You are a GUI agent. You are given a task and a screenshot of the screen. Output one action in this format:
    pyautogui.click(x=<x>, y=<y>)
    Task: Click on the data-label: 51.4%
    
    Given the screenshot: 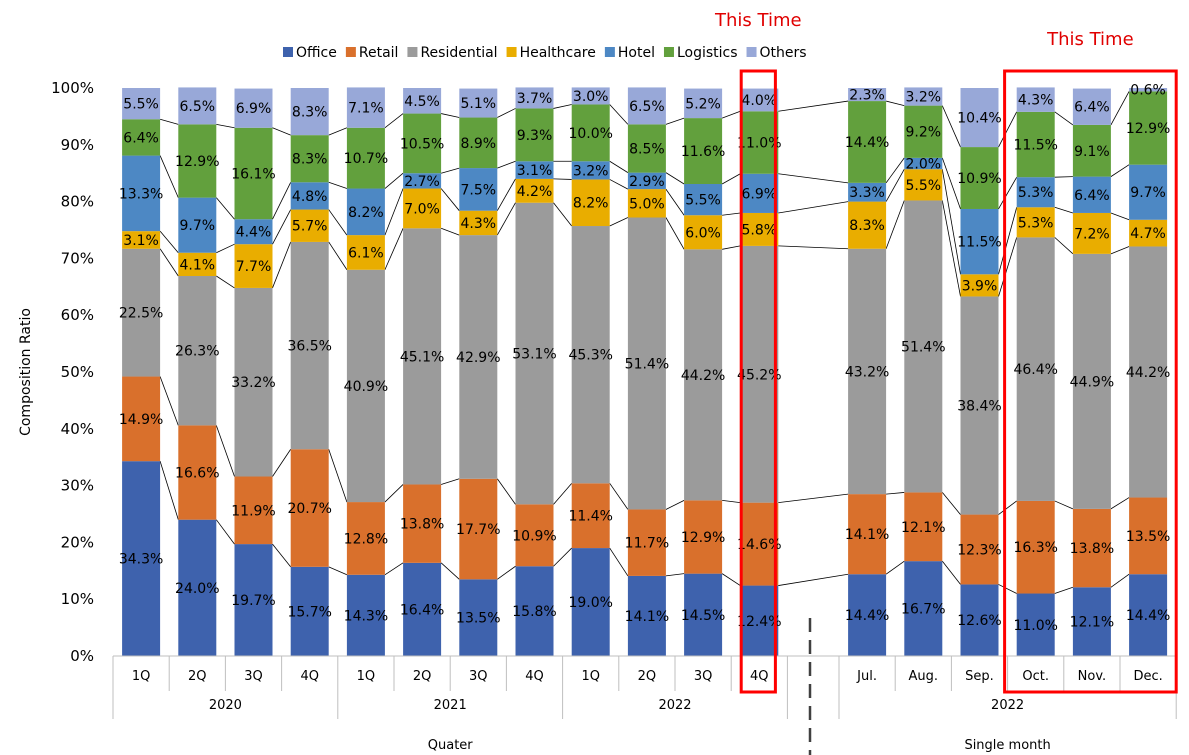 What is the action you would take?
    pyautogui.click(x=647, y=364)
    